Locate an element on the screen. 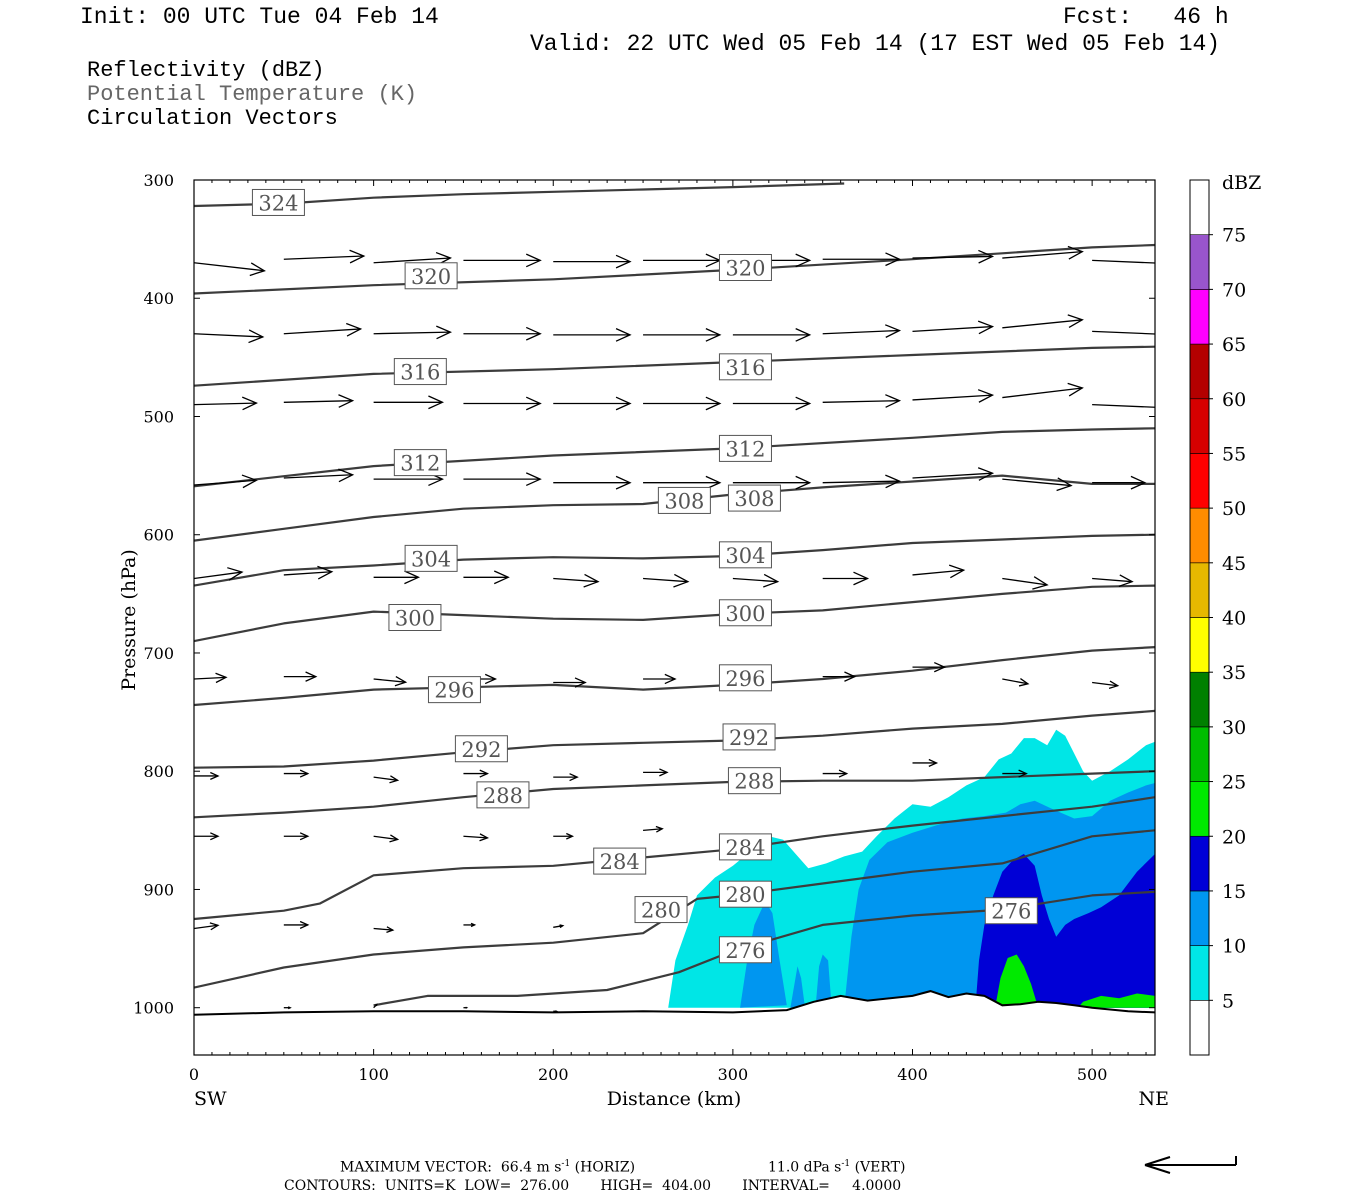 The width and height of the screenshot is (1350, 1200). theta-label-text: 324 is located at coordinates (278, 203).